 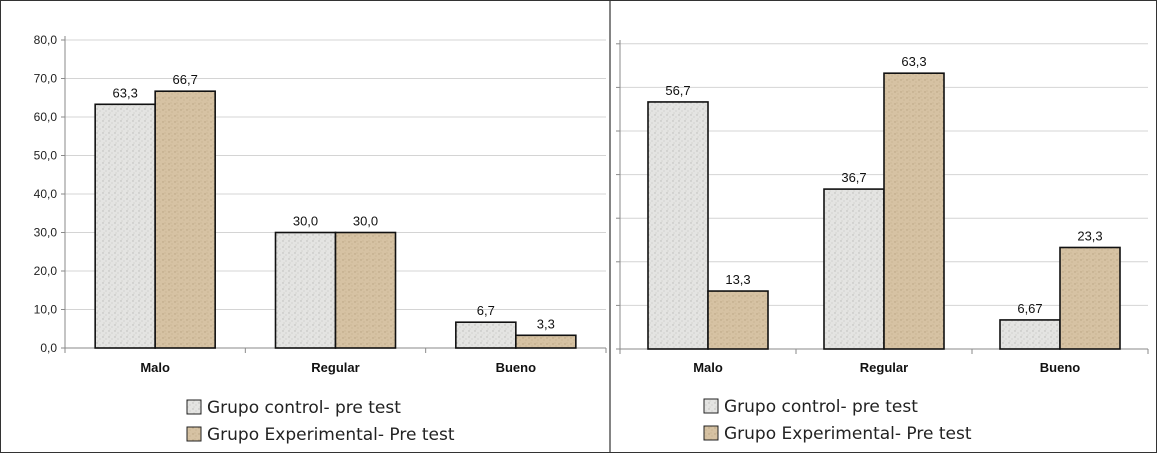 I want to click on y-tick-label: 30,0, so click(x=46, y=233).